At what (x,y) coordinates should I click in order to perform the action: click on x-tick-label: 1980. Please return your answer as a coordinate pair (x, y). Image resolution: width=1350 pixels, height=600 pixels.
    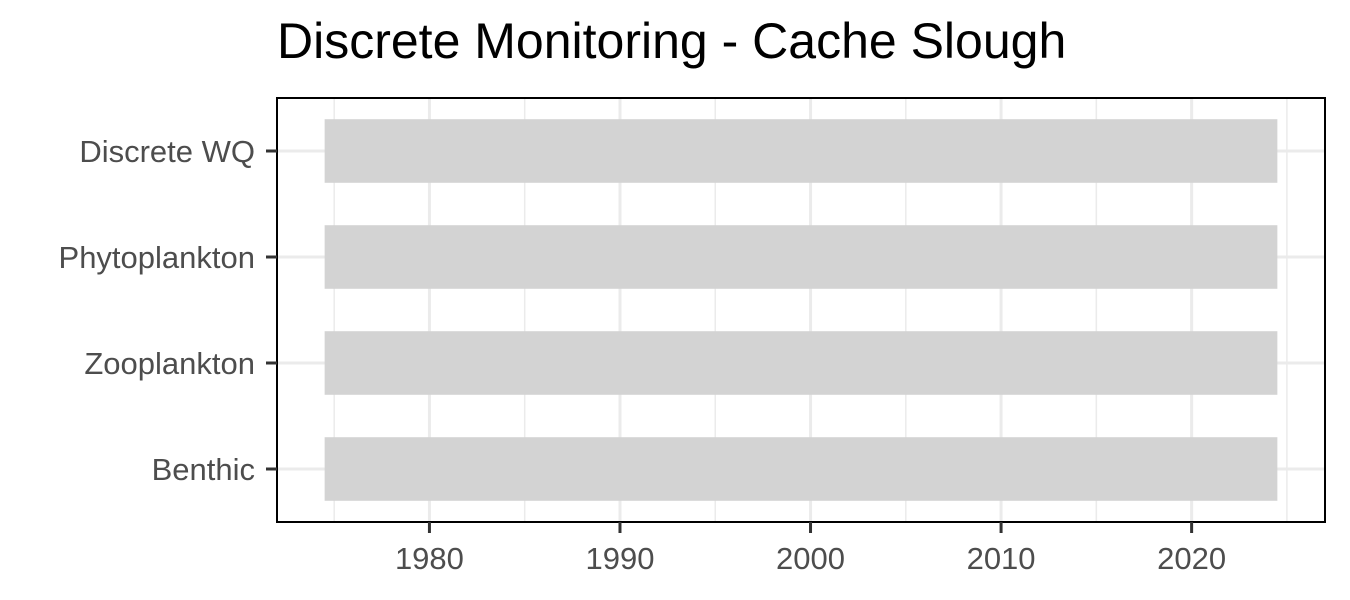
    Looking at the image, I should click on (429, 558).